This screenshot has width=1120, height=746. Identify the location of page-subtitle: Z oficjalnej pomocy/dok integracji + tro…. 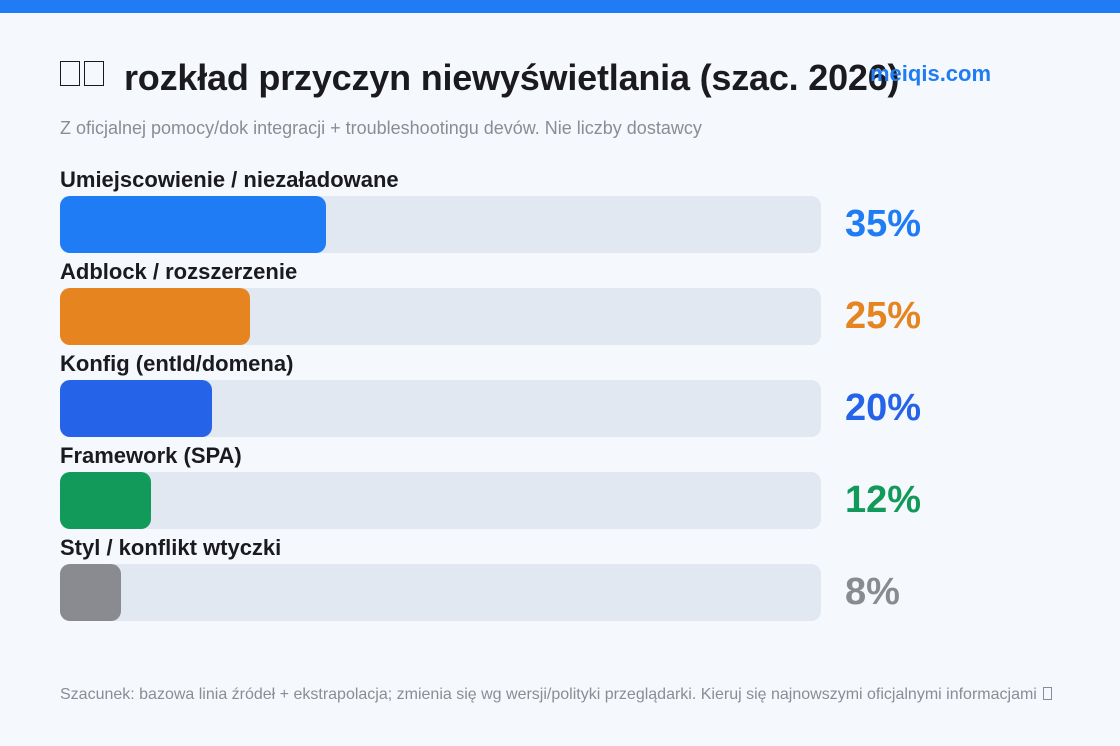
(381, 128).